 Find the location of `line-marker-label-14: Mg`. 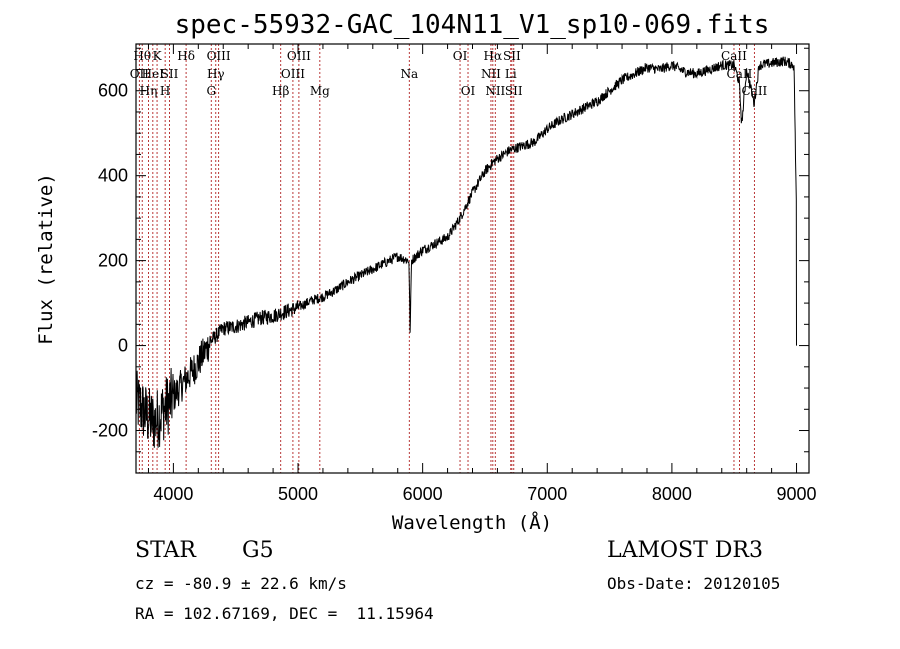

line-marker-label-14: Mg is located at coordinates (320, 91).